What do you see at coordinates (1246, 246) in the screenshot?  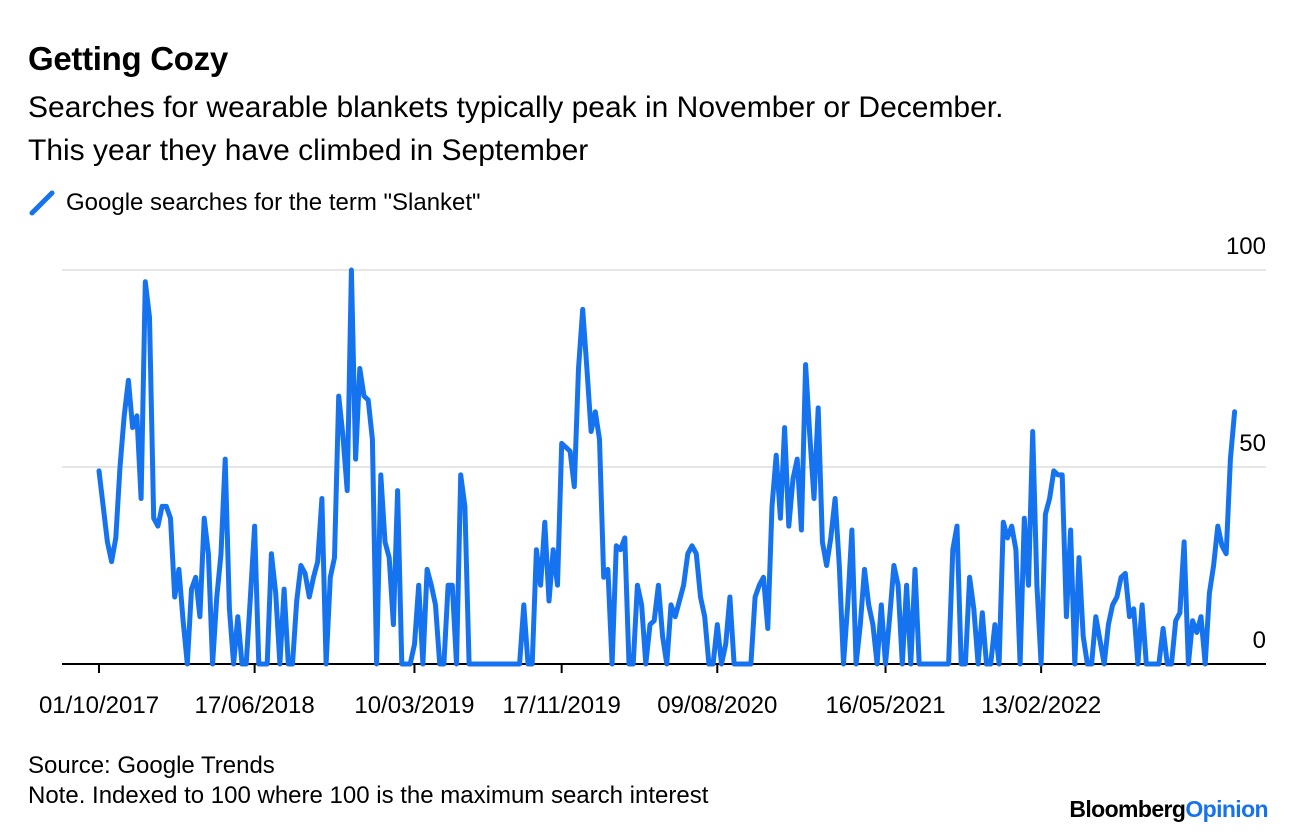 I see `y-tick-label: 100` at bounding box center [1246, 246].